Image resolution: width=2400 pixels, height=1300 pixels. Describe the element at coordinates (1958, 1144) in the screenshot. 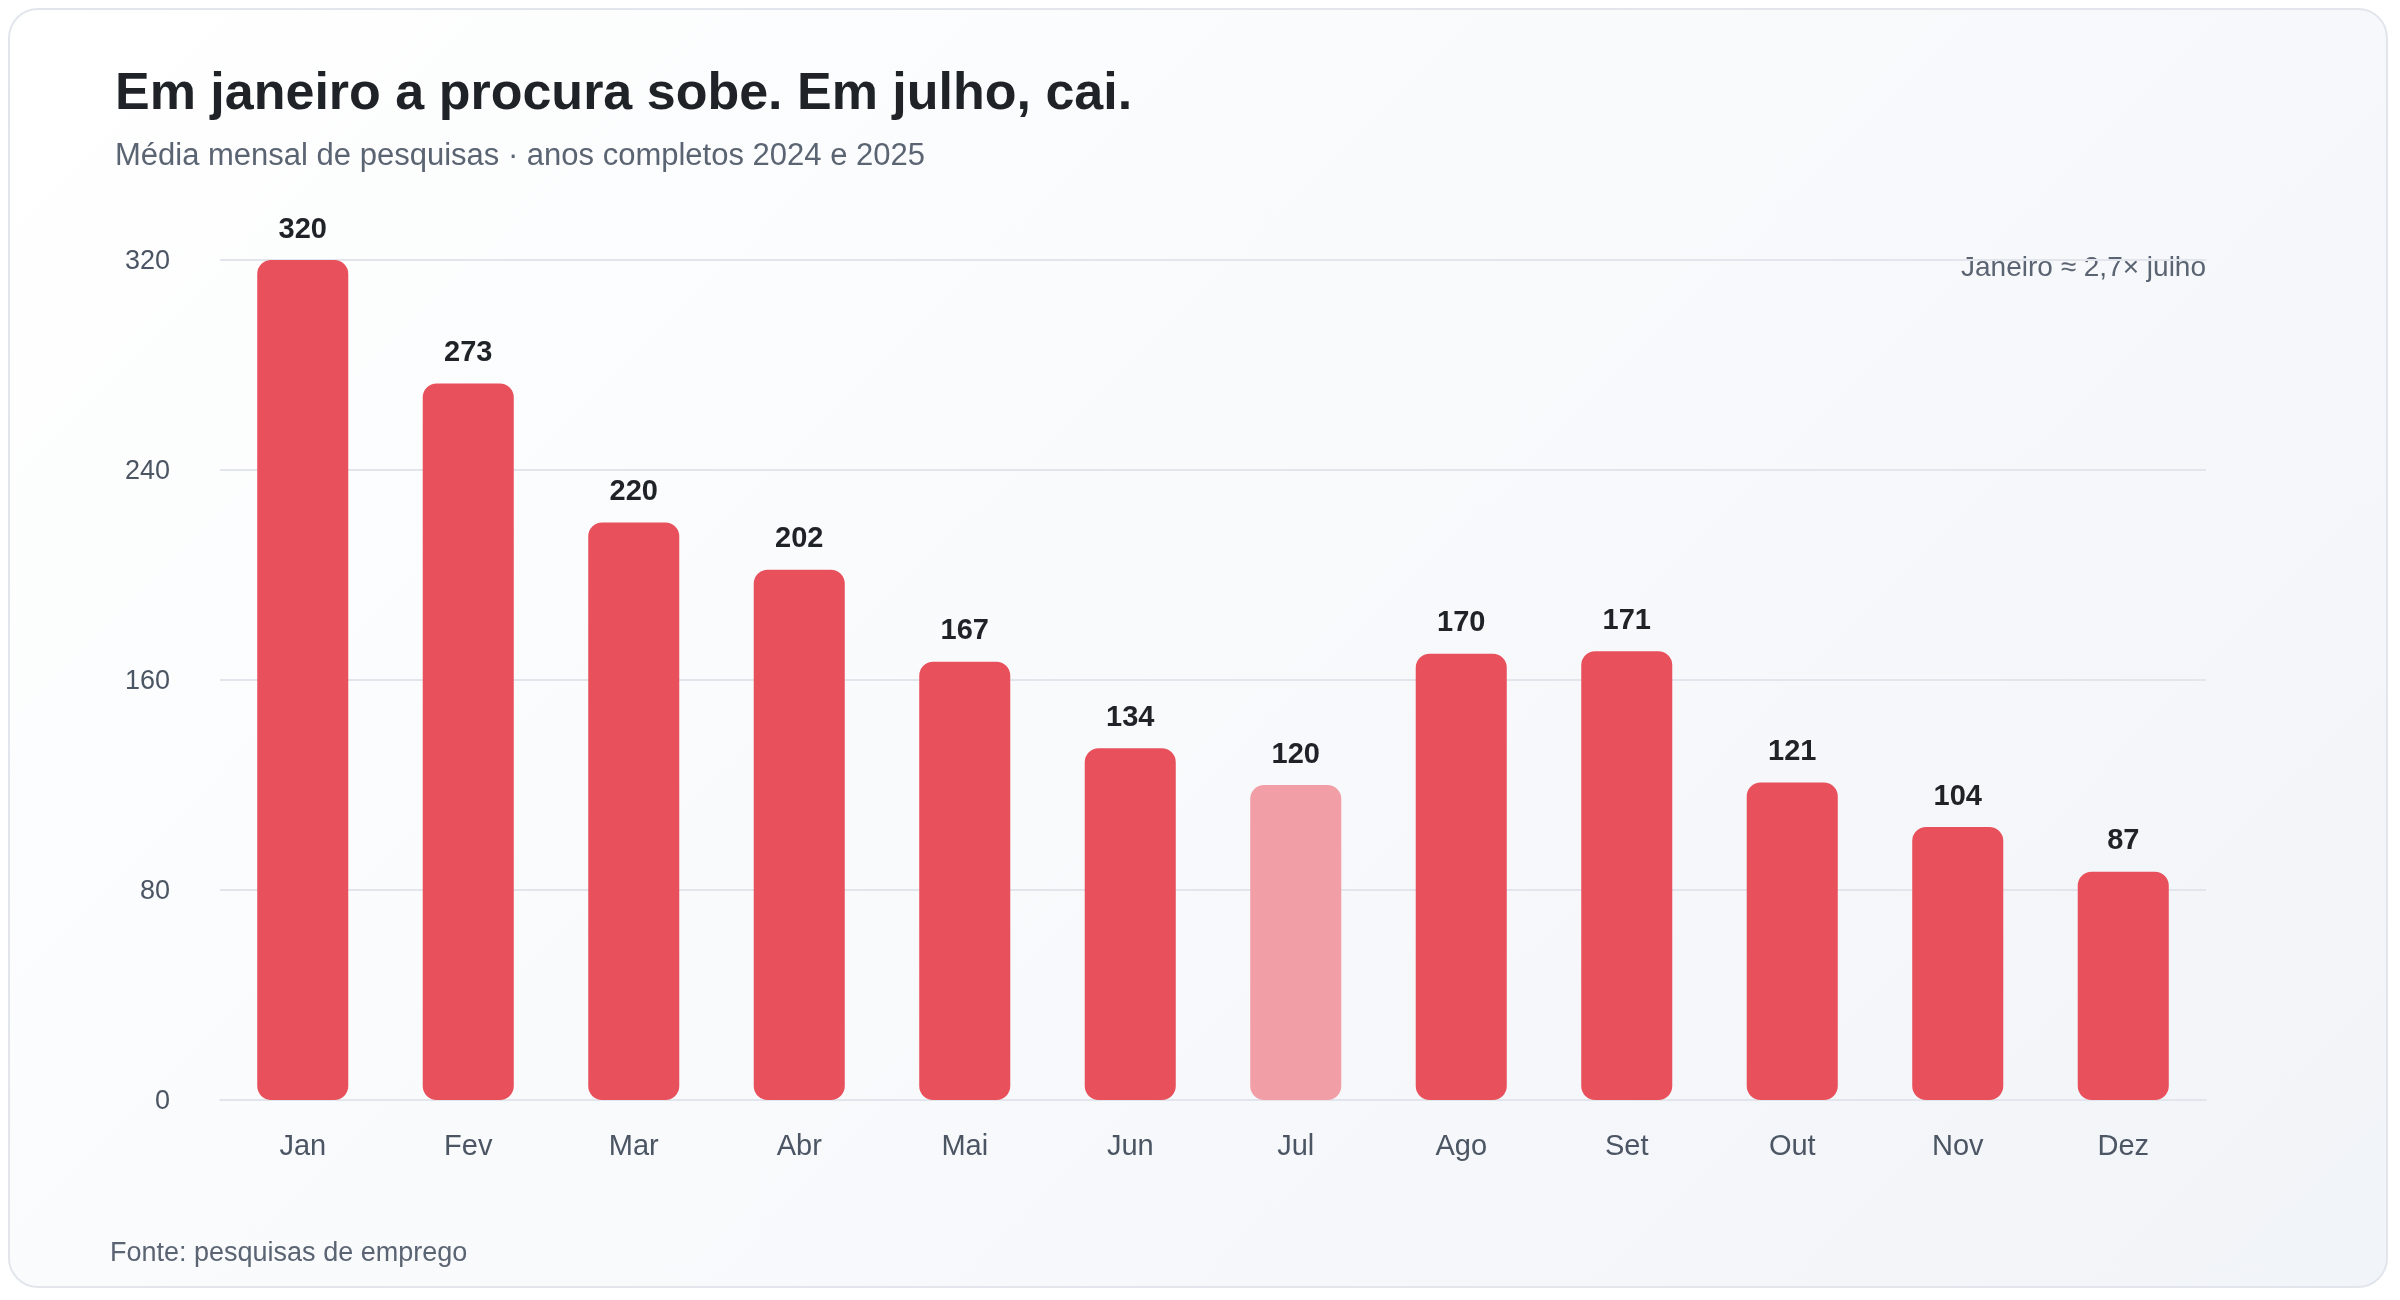

I see `x-tick-label: Nov` at that location.